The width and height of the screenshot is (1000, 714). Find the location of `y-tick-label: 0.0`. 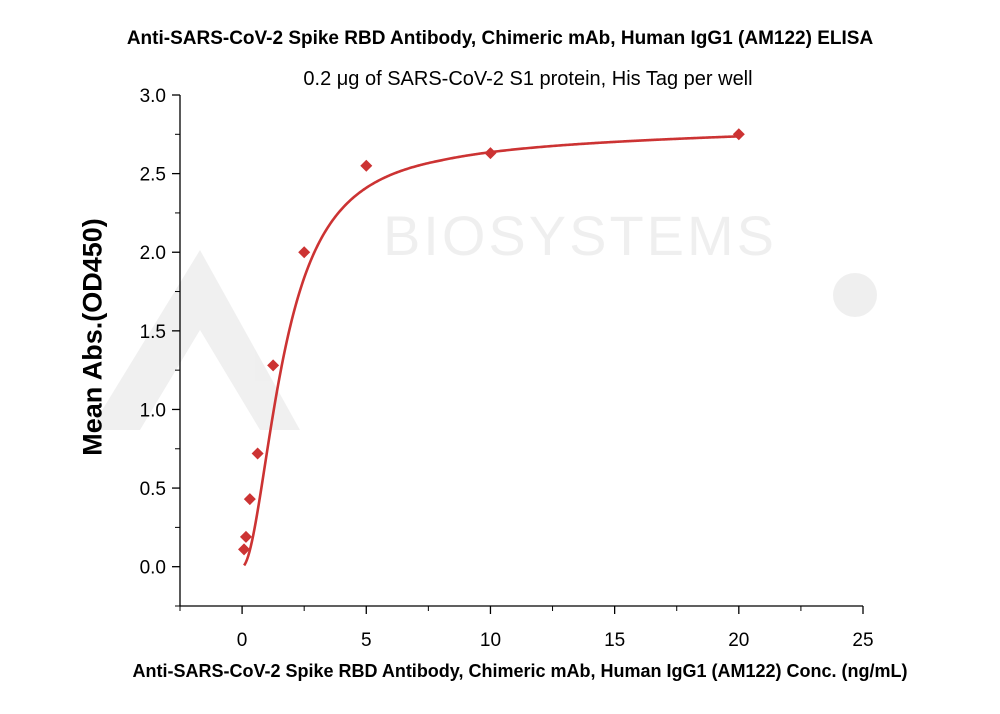

y-tick-label: 0.0 is located at coordinates (153, 568).